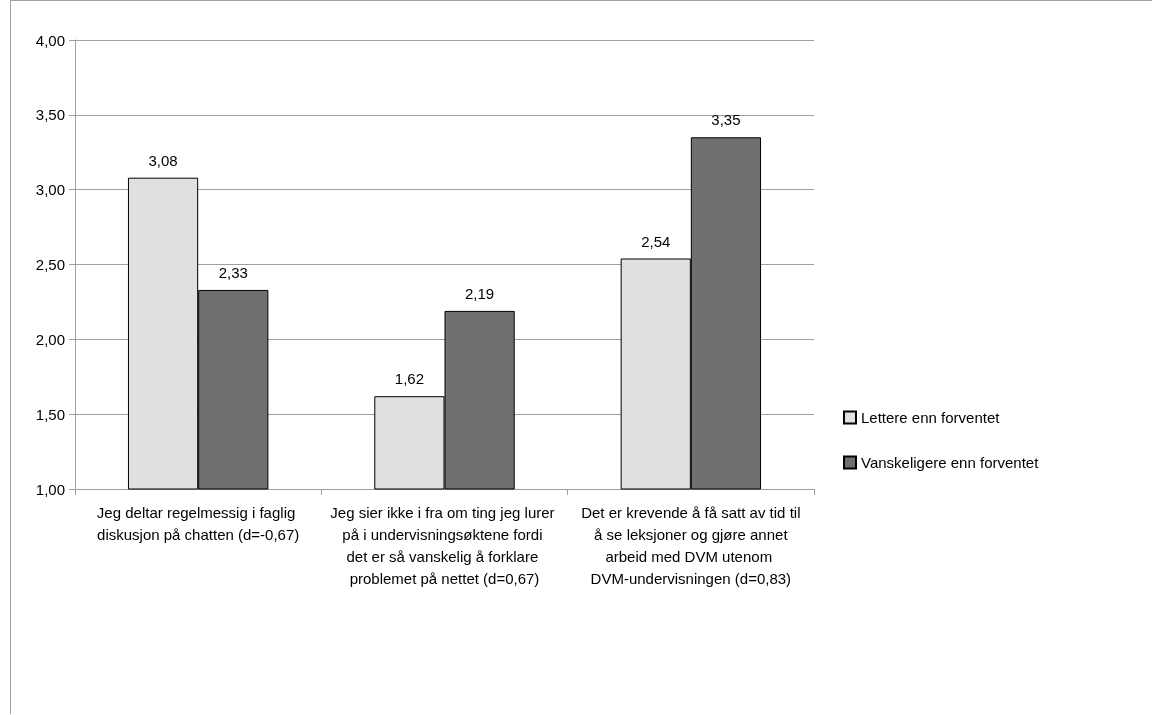 Image resolution: width=1153 pixels, height=715 pixels. I want to click on y-tick-label: 3,50, so click(50, 115).